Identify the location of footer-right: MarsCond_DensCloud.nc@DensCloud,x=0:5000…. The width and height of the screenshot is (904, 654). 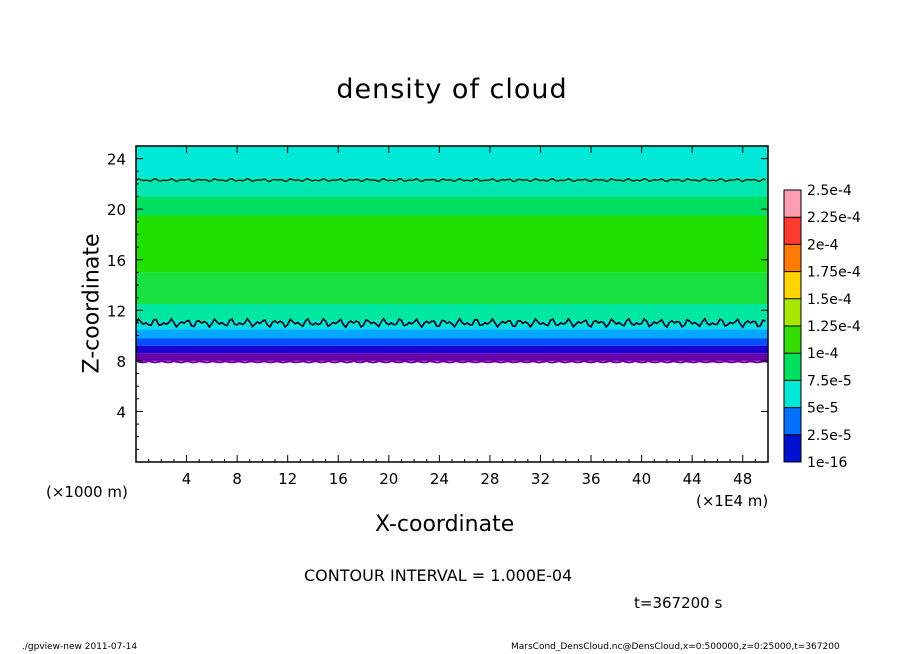
(675, 647).